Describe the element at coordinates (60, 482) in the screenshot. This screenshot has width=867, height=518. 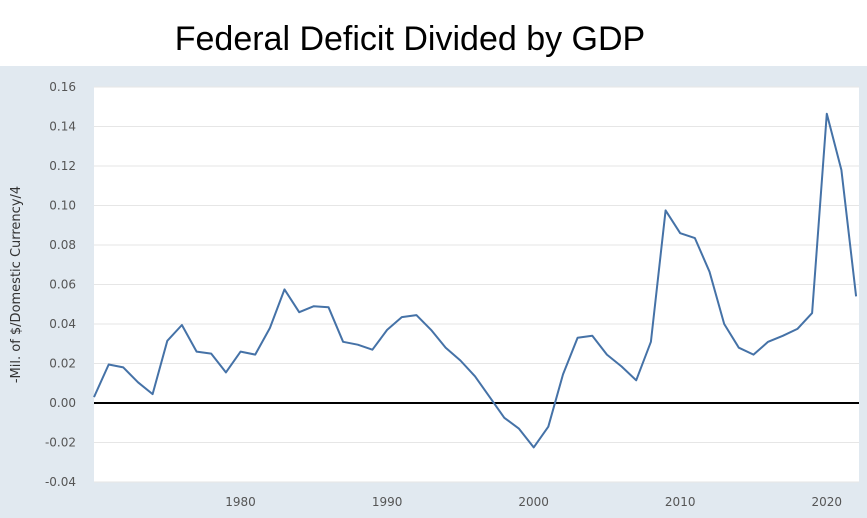
I see `y-tick-label: -0.04` at that location.